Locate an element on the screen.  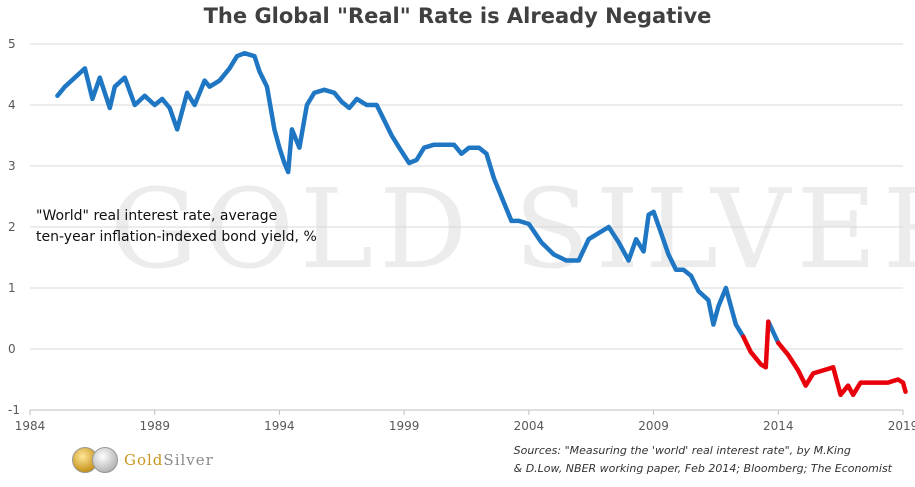
y-tick-label: 5 is located at coordinates (12, 44).